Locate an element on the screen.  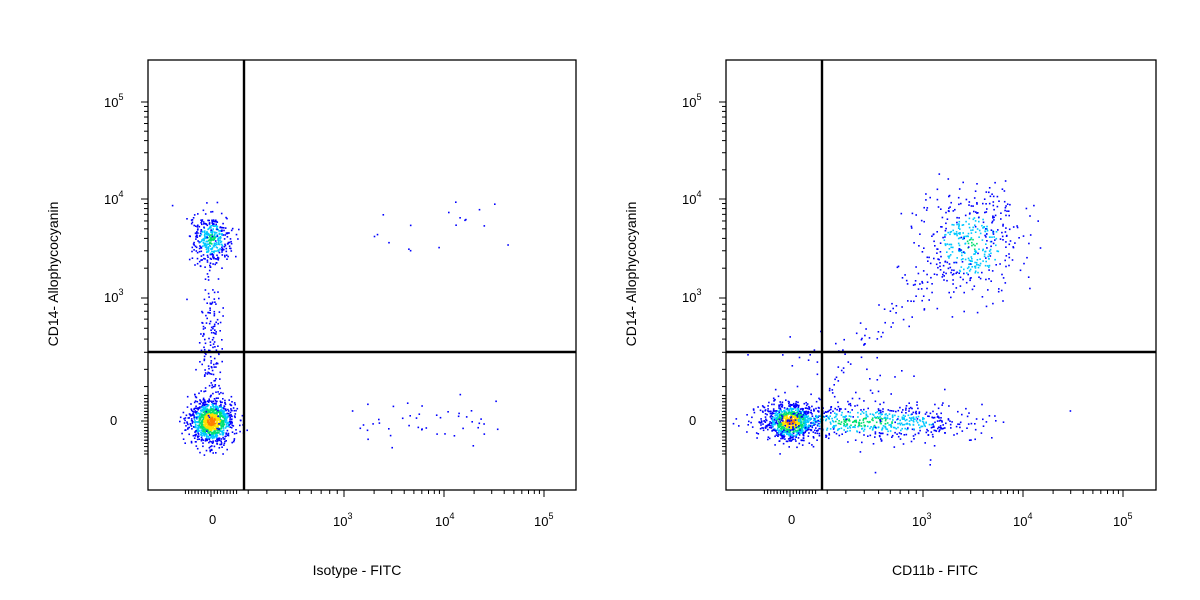
x-tick-label-1e3: 103 is located at coordinates (342, 520).